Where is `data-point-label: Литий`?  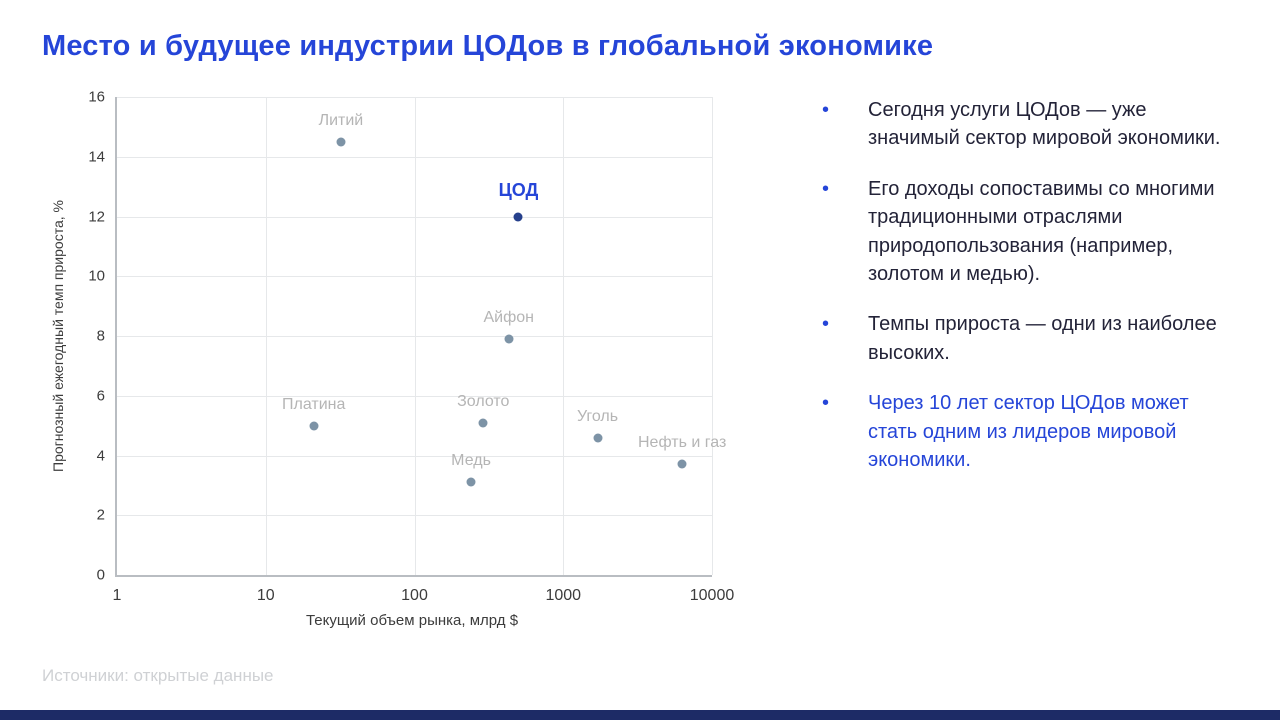
data-point-label: Литий is located at coordinates (341, 120).